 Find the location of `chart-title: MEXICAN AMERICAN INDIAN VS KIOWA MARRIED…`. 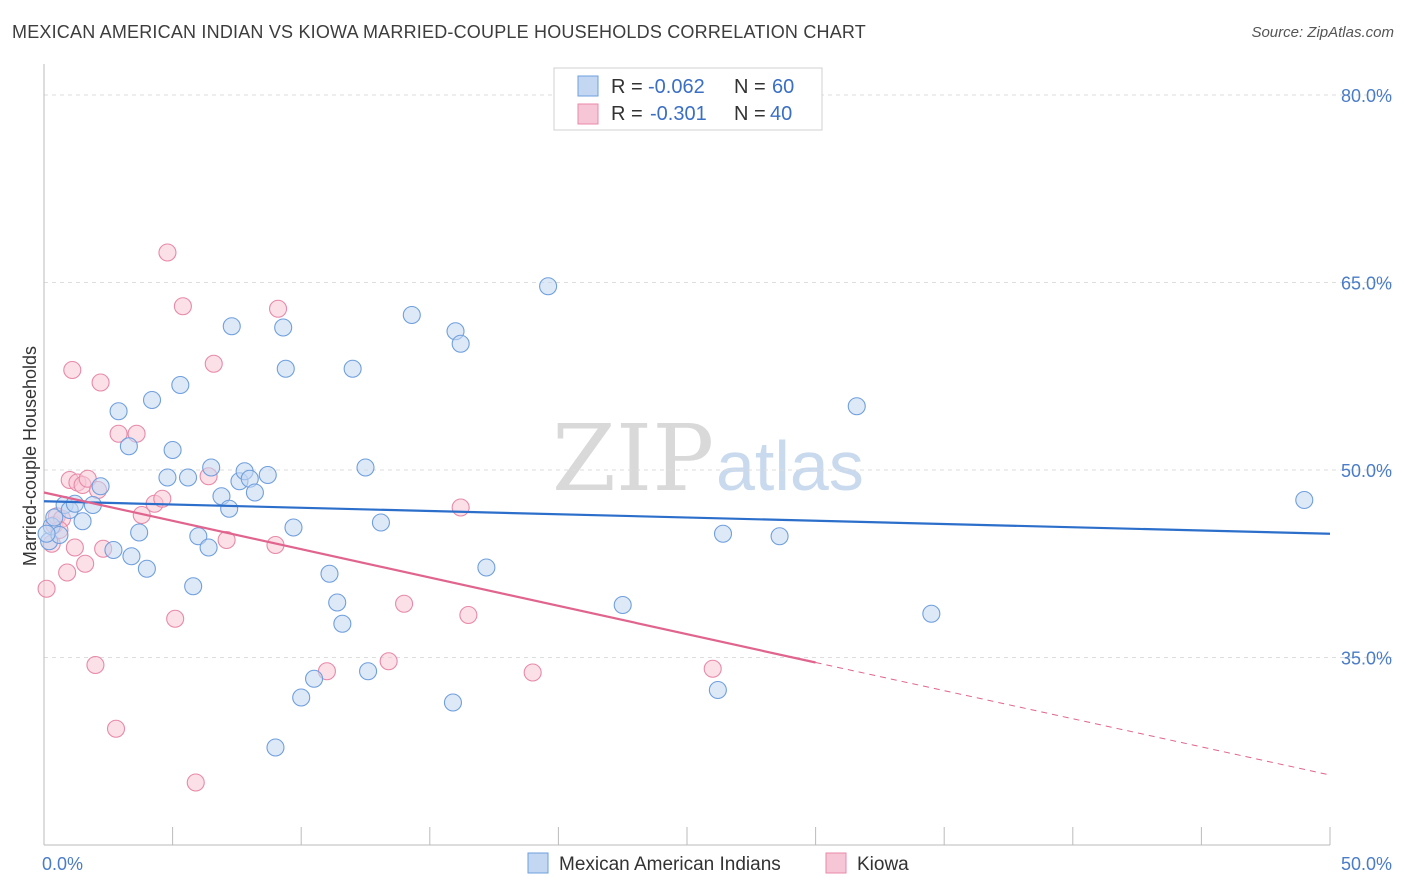

chart-title: MEXICAN AMERICAN INDIAN VS KIOWA MARRIED… is located at coordinates (439, 32).